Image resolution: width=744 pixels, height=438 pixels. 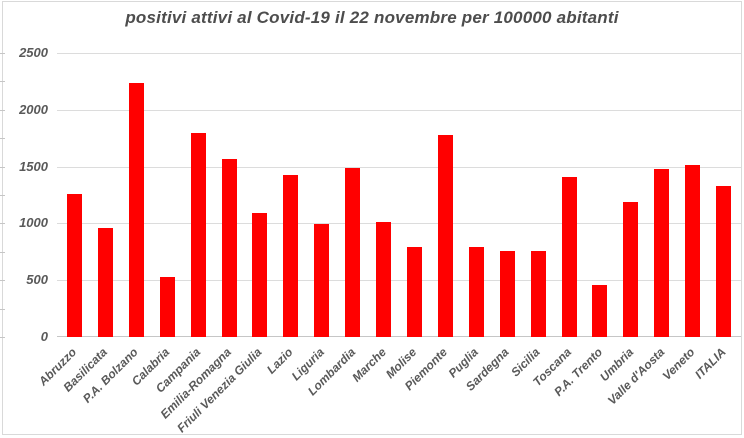 I want to click on x-category-label-italia: ITALIA, so click(x=710, y=363).